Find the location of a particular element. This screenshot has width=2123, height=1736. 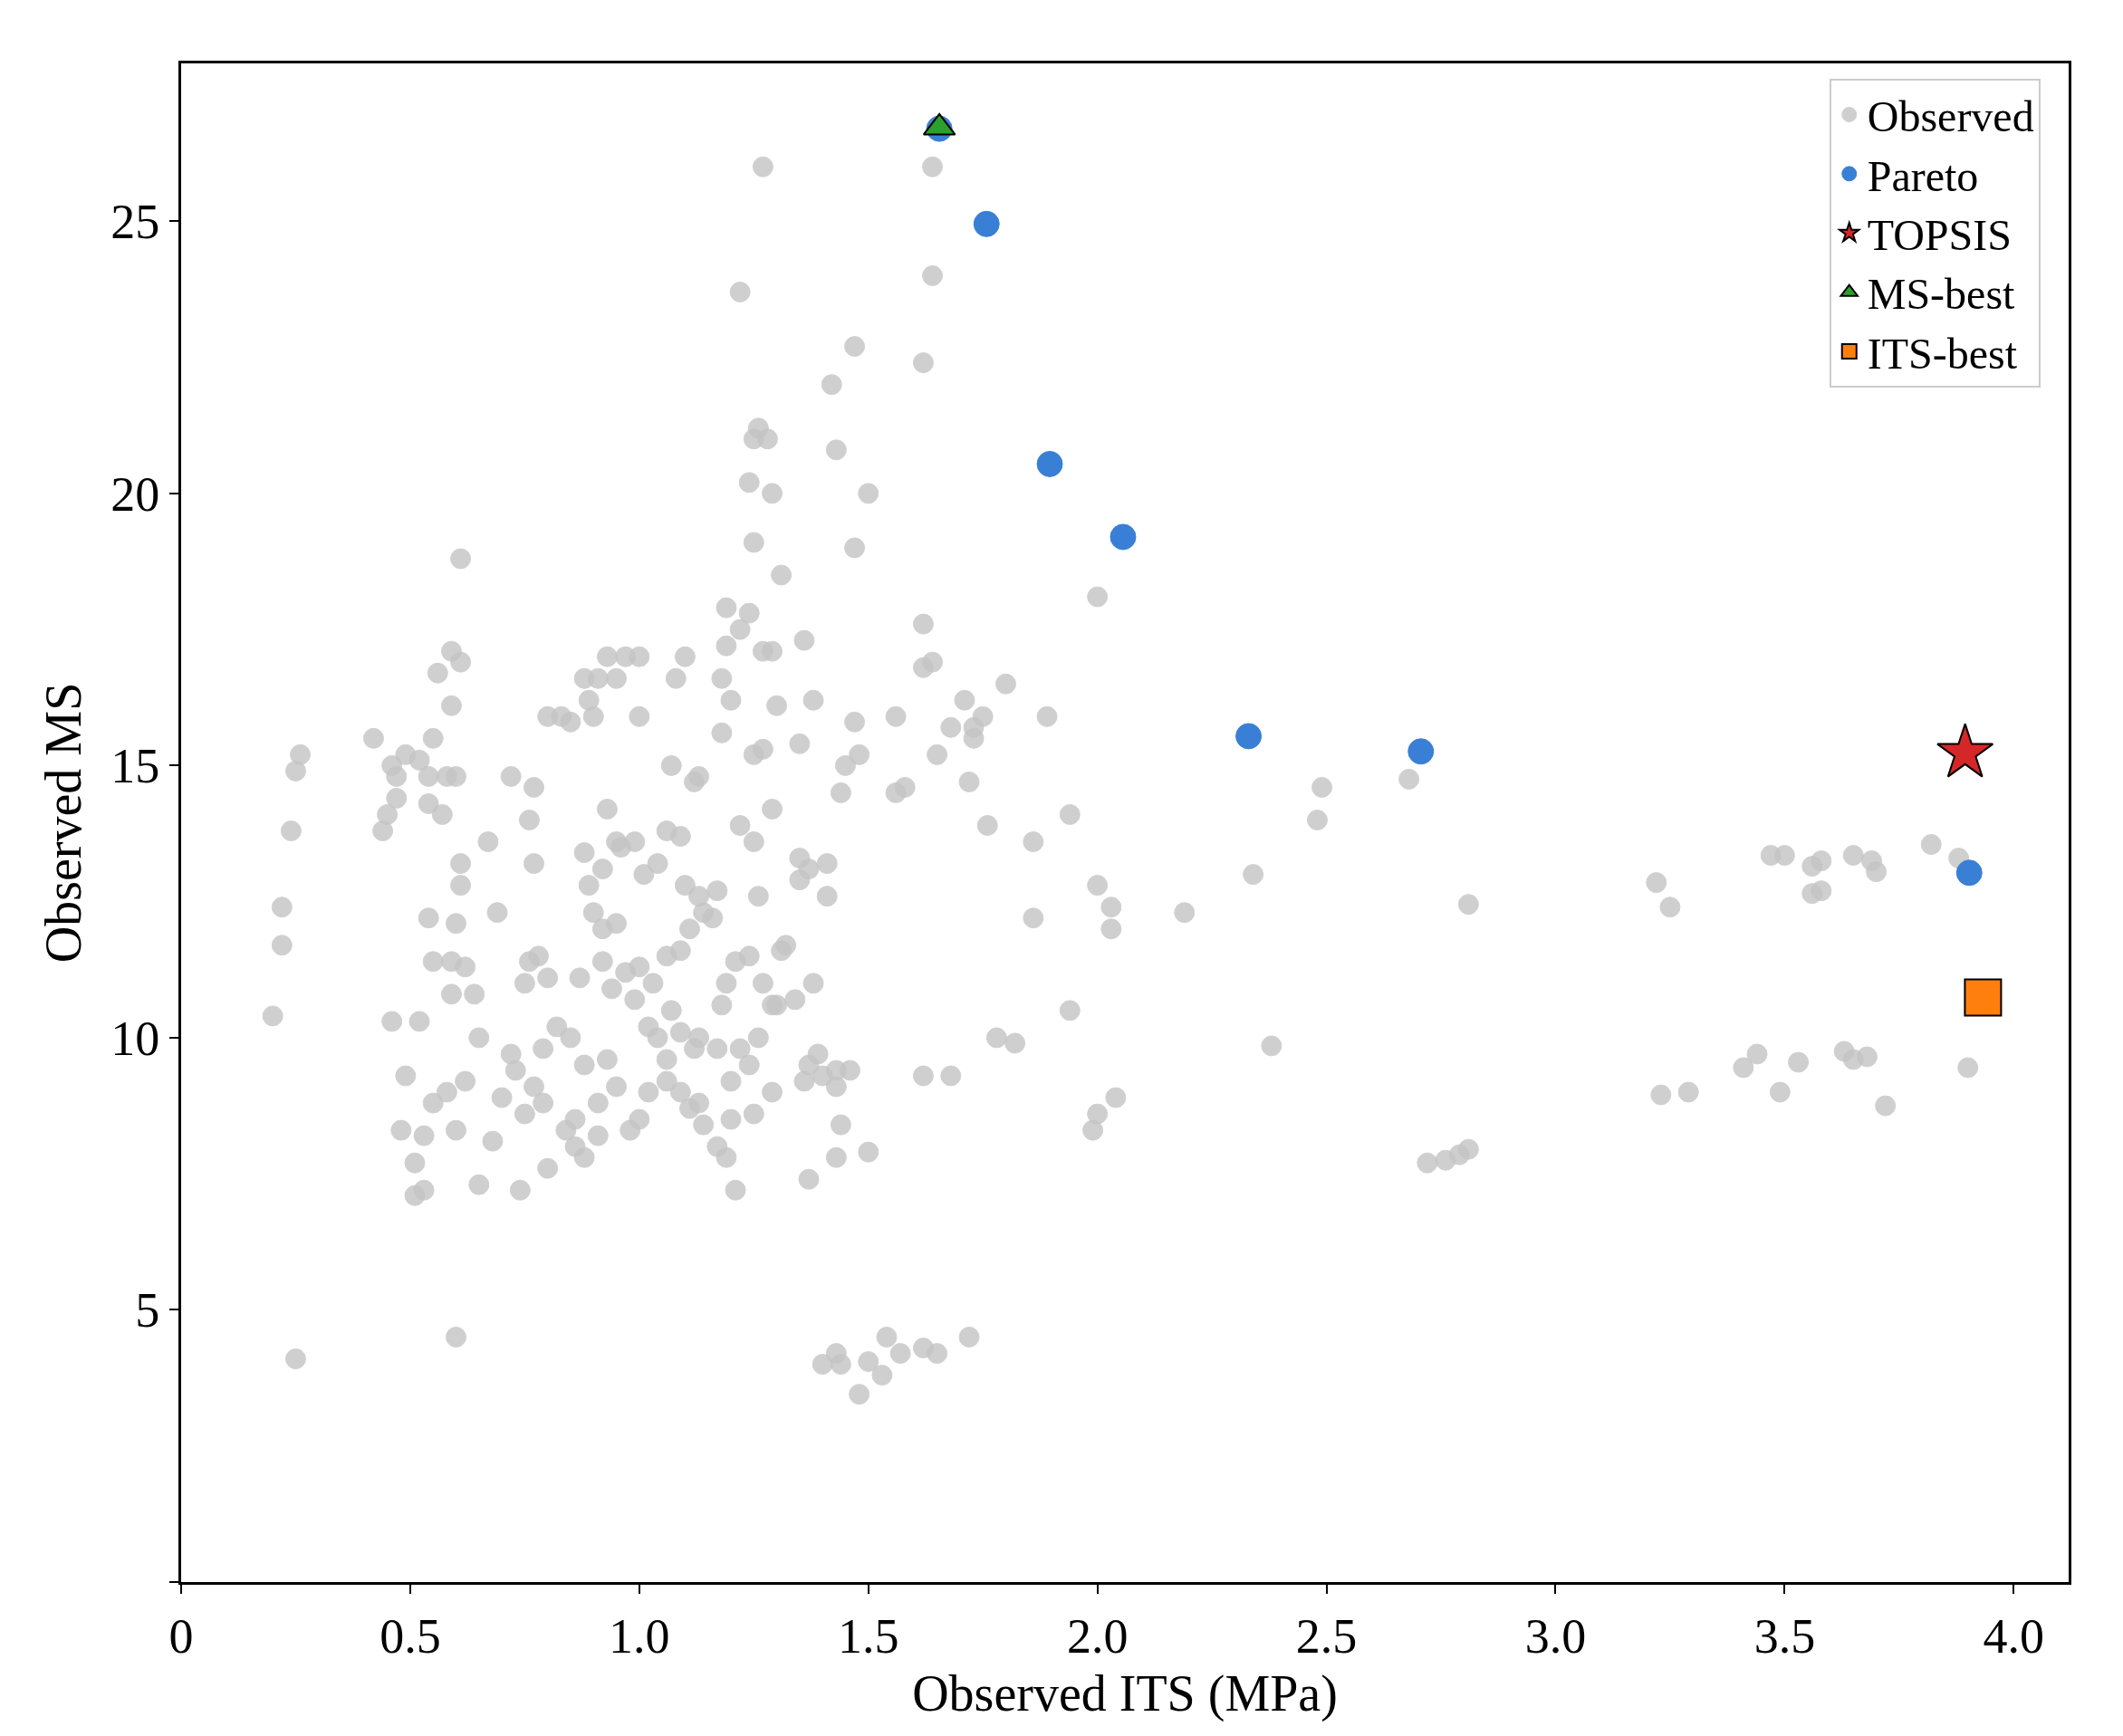

legend-label: Pareto is located at coordinates (1923, 175).